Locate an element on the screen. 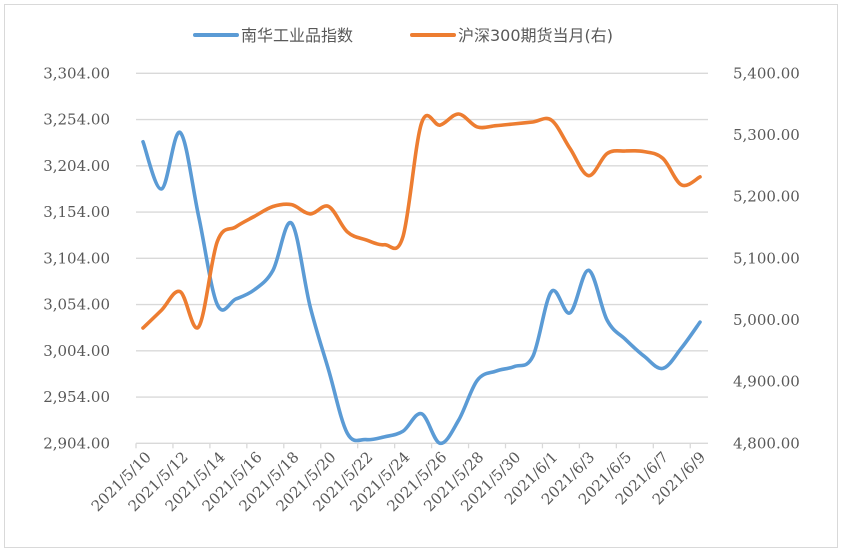 This screenshot has width=845, height=552. right-y-tick-label: 4,900.00 is located at coordinates (766, 382).